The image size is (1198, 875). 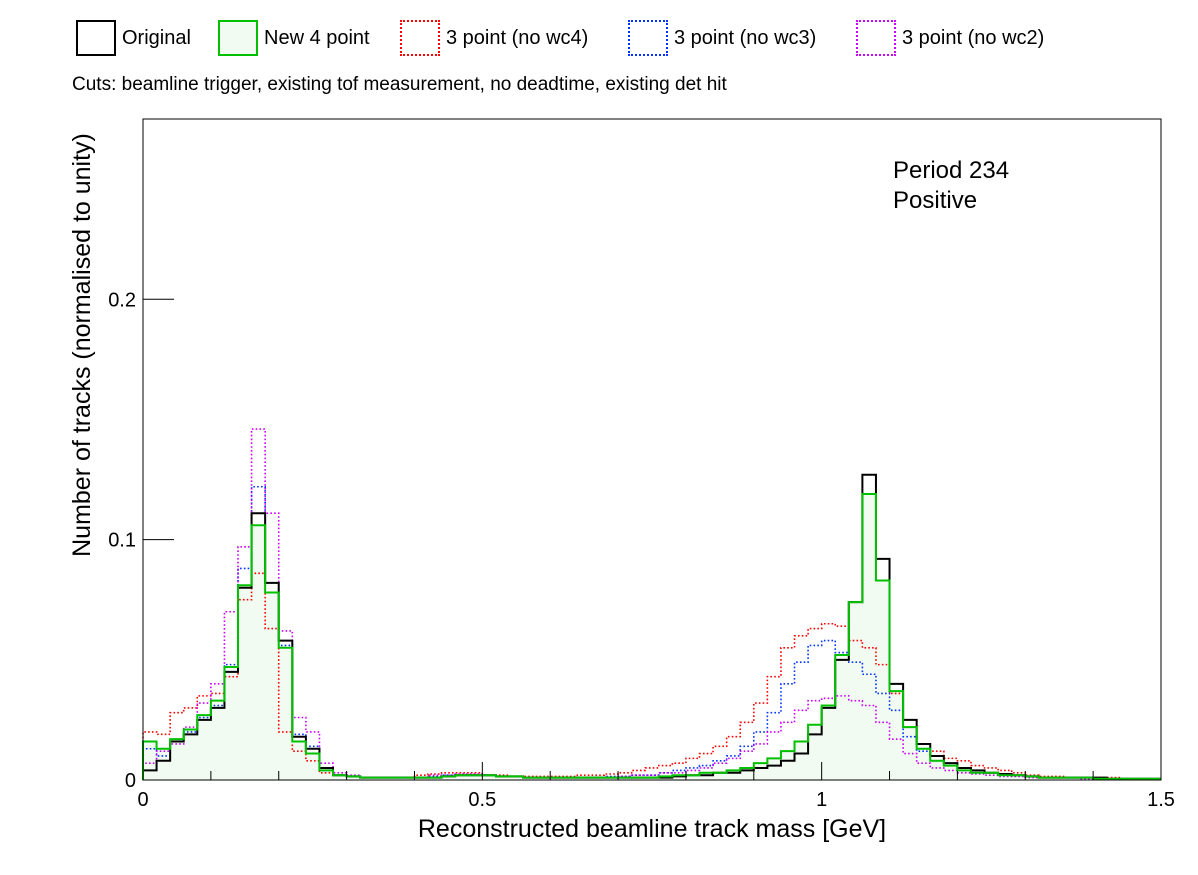 I want to click on legend-label-no-wc3: 3 point (no wc3), so click(x=745, y=37).